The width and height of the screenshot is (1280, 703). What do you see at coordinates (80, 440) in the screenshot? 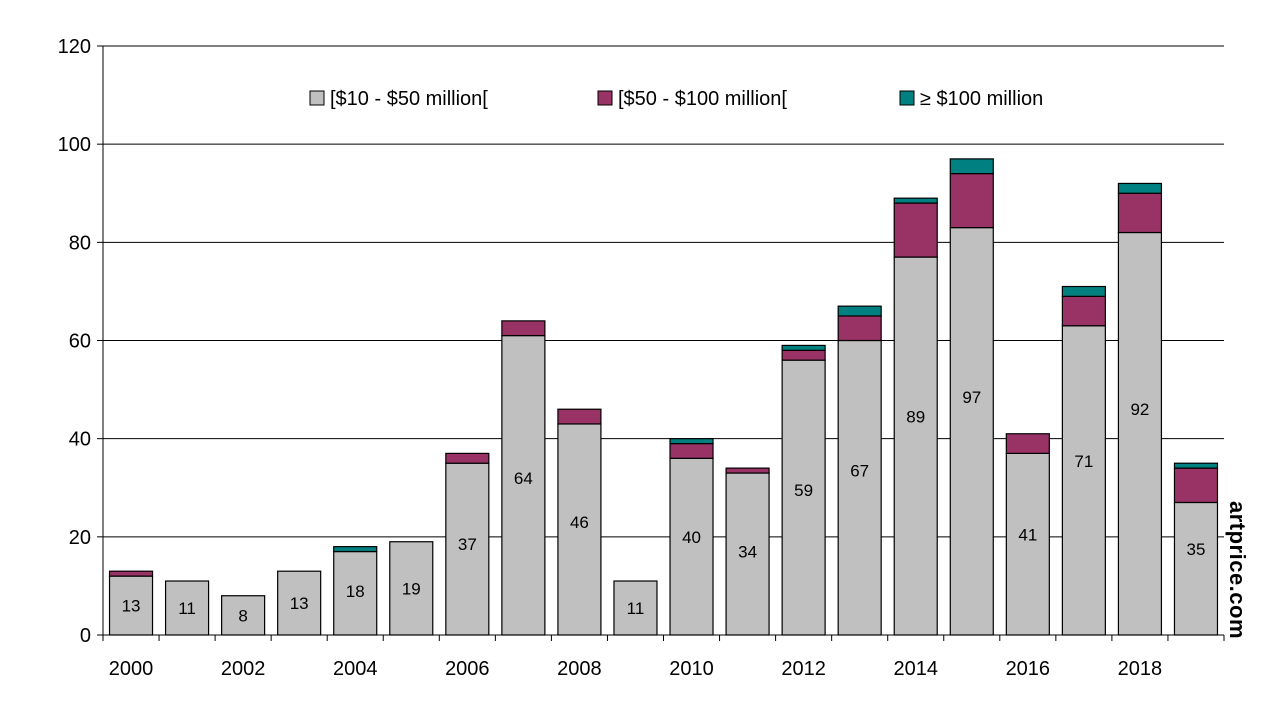
I see `y-tick-label: 40` at bounding box center [80, 440].